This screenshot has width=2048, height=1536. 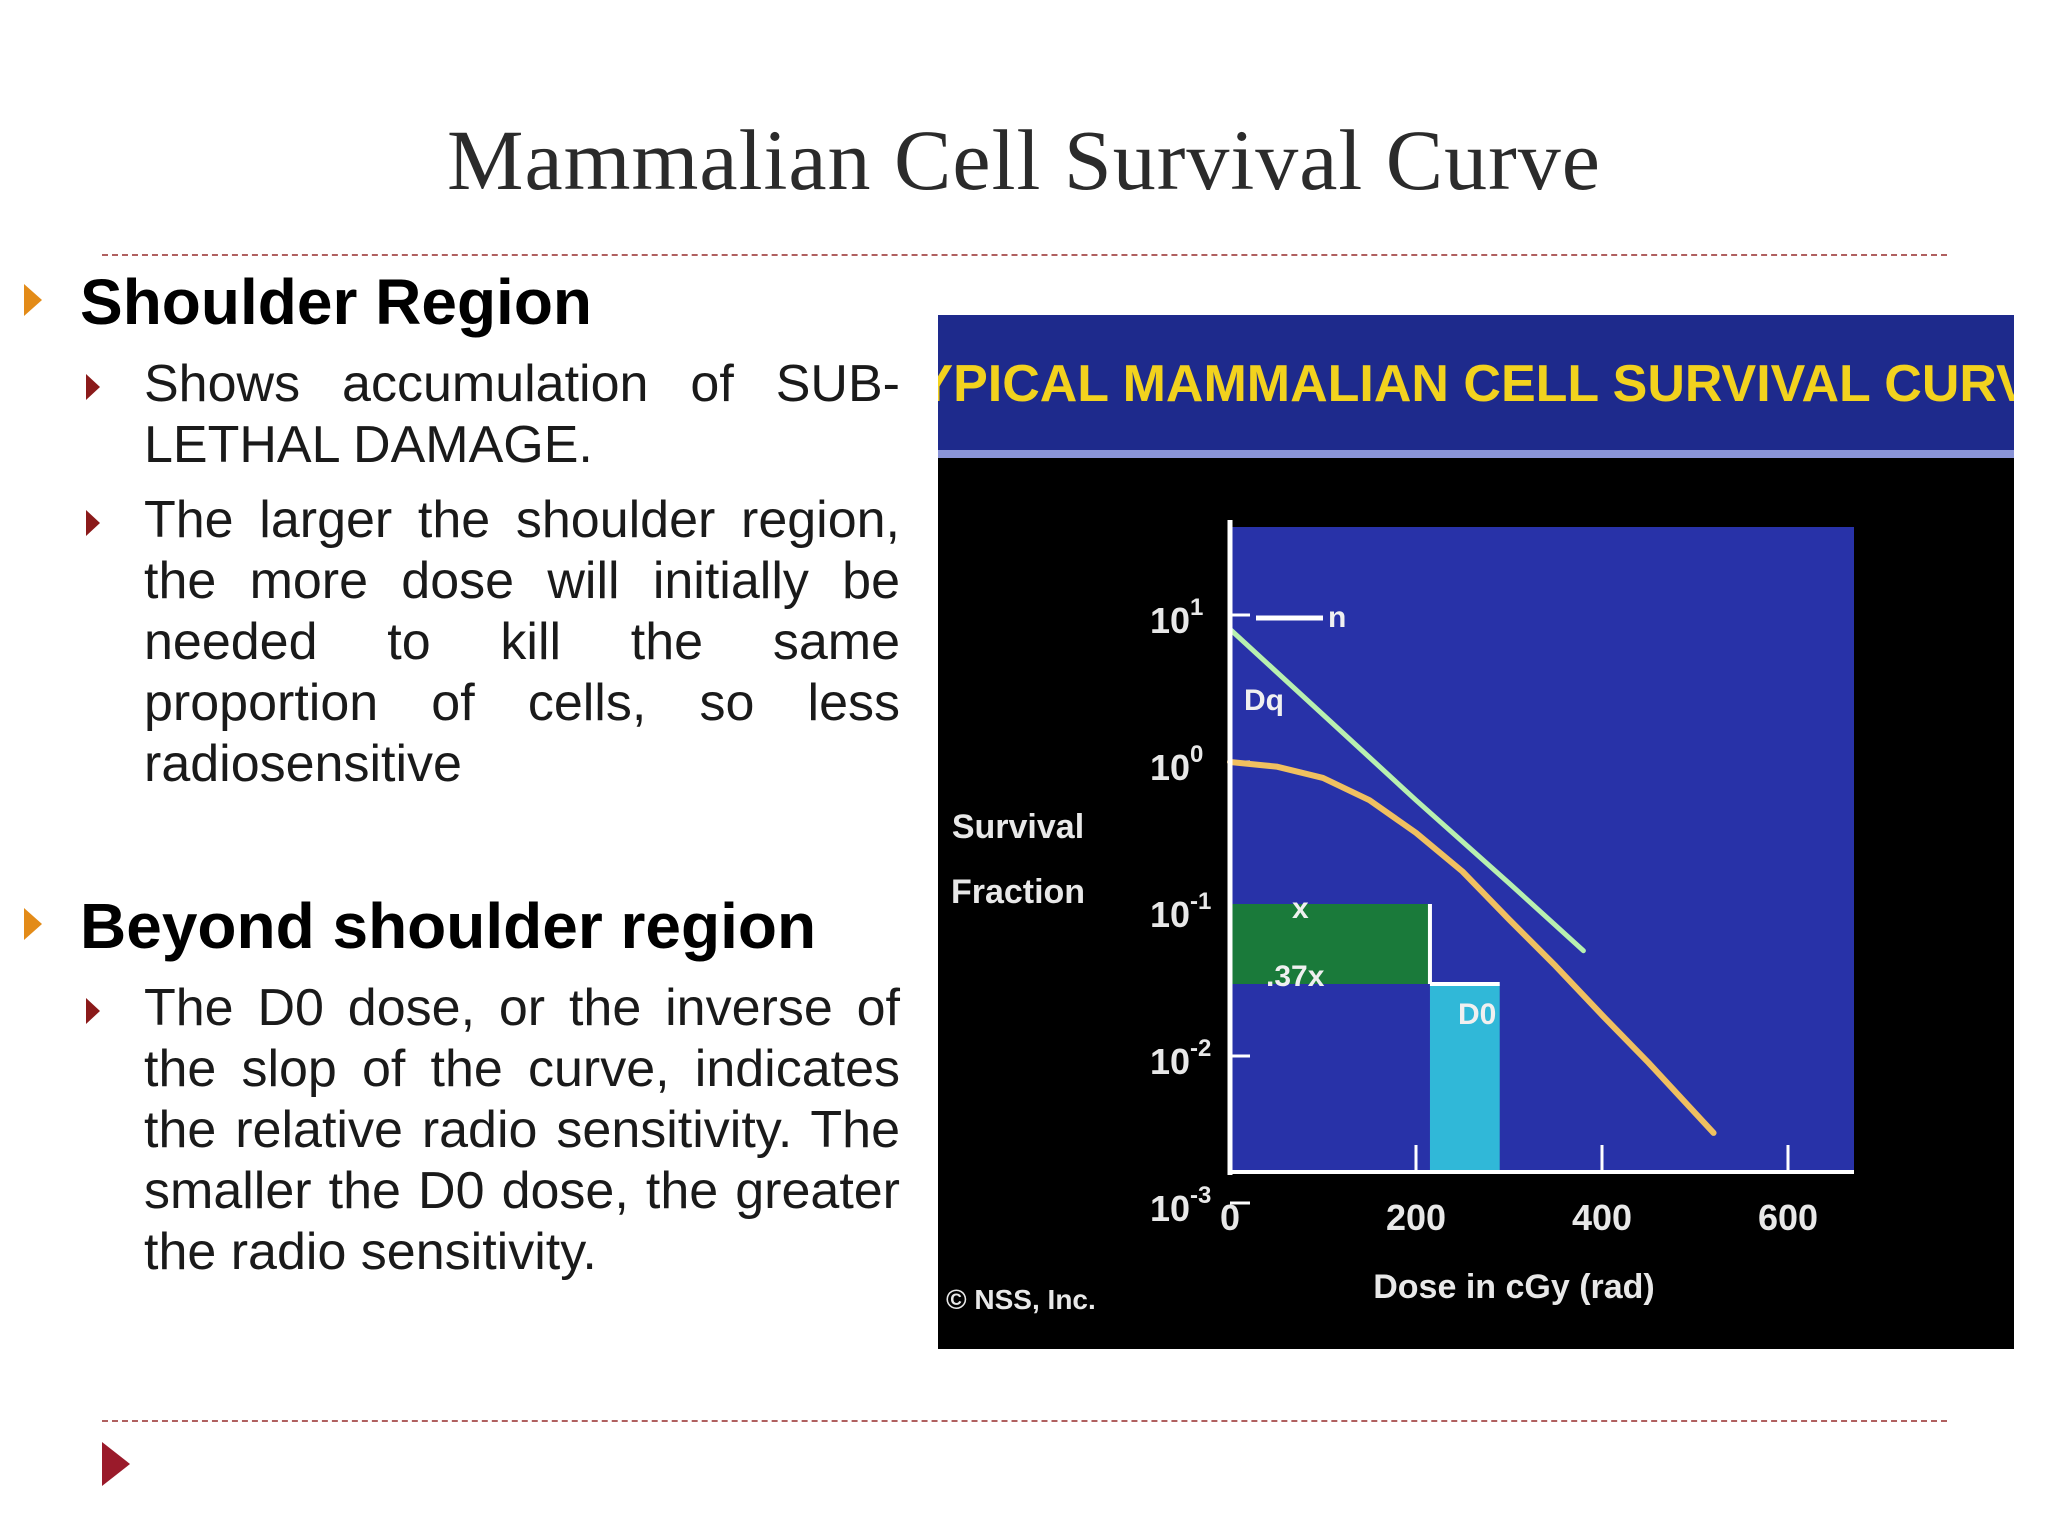 What do you see at coordinates (336, 302) in the screenshot?
I see `heading-text: Shoulder Region` at bounding box center [336, 302].